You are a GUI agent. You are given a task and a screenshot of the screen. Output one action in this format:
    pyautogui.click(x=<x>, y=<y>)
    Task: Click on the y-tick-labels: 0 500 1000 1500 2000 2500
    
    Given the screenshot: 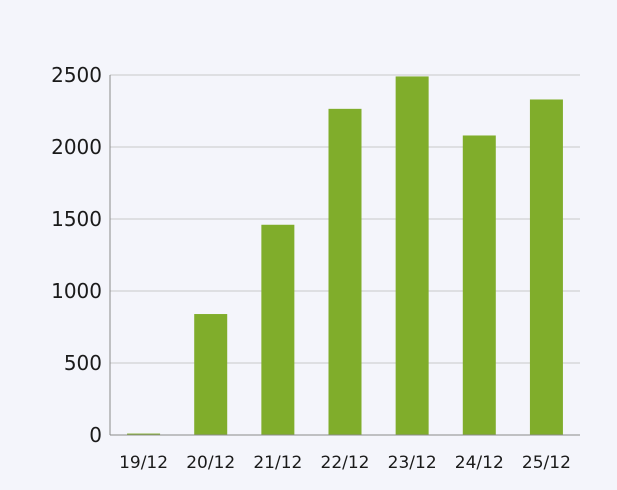 What is the action you would take?
    pyautogui.click(x=76, y=255)
    